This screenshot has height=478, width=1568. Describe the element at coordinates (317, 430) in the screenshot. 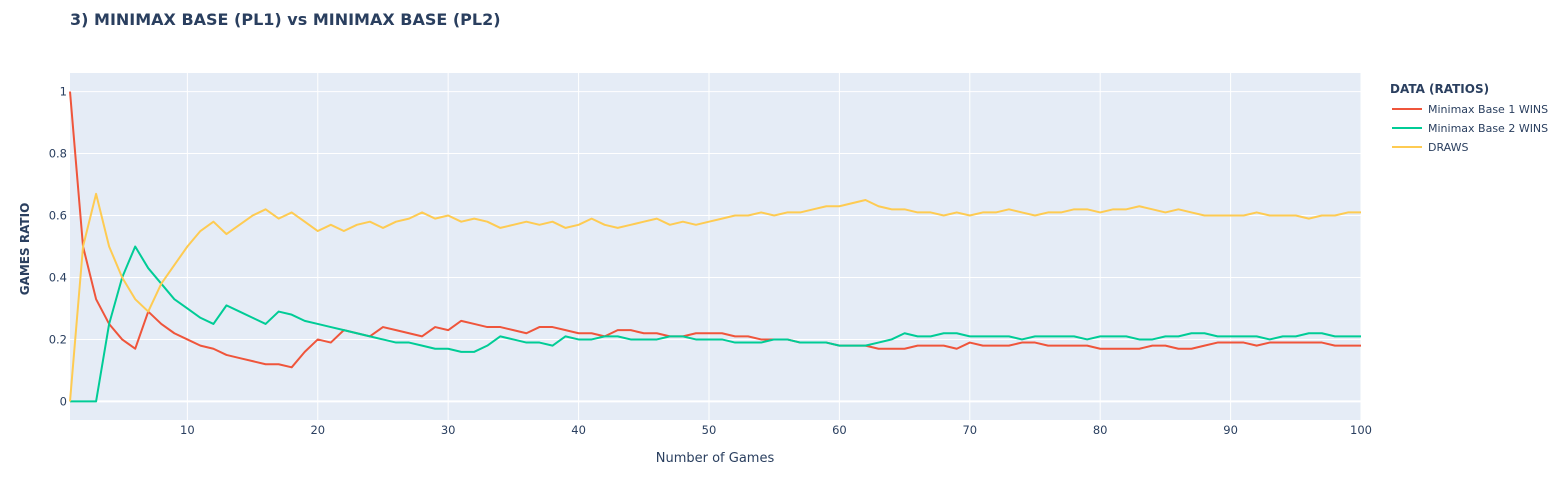

I see `x-tick-label: 20` at that location.